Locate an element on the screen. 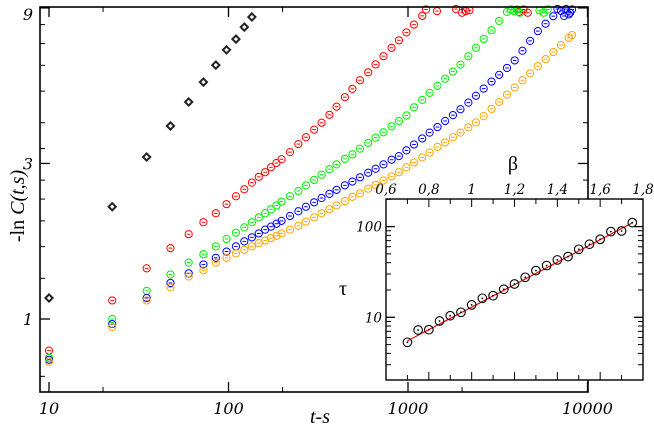 The width and height of the screenshot is (654, 429). inset-y-axis-title: τ is located at coordinates (343, 289).